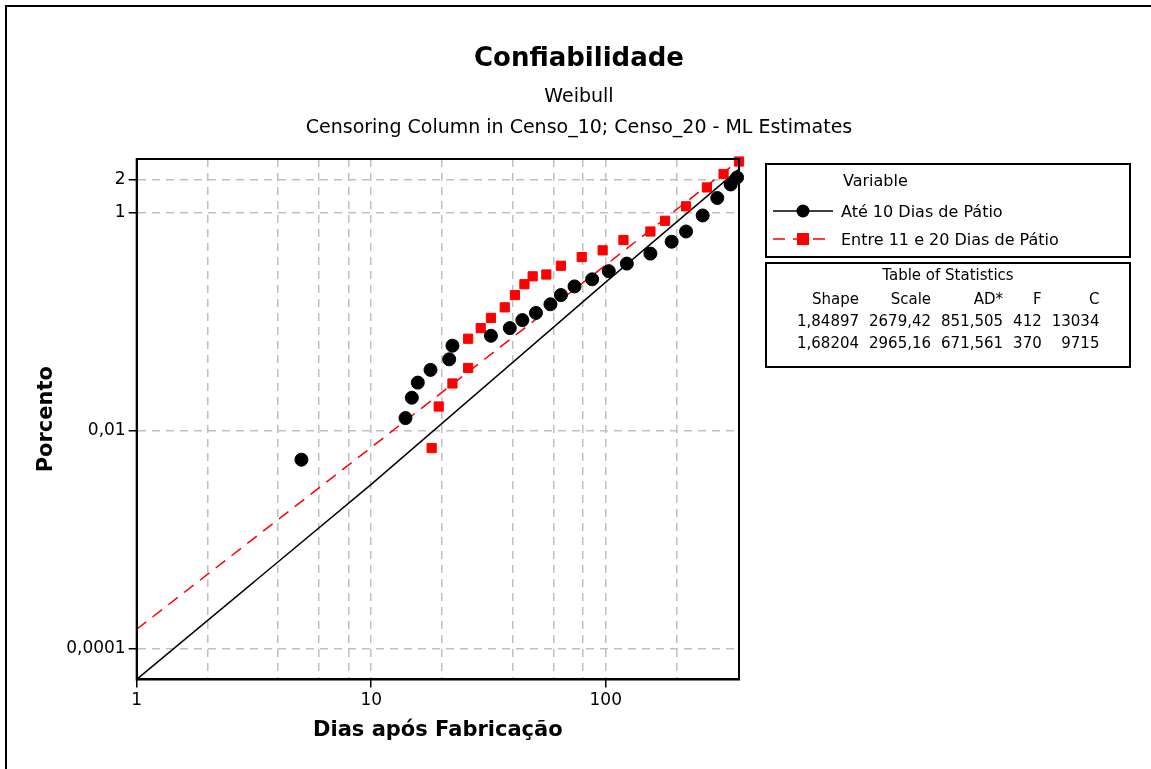 This screenshot has width=1151, height=769. Describe the element at coordinates (106, 428) in the screenshot. I see `y-tick-label: 0,01` at that location.